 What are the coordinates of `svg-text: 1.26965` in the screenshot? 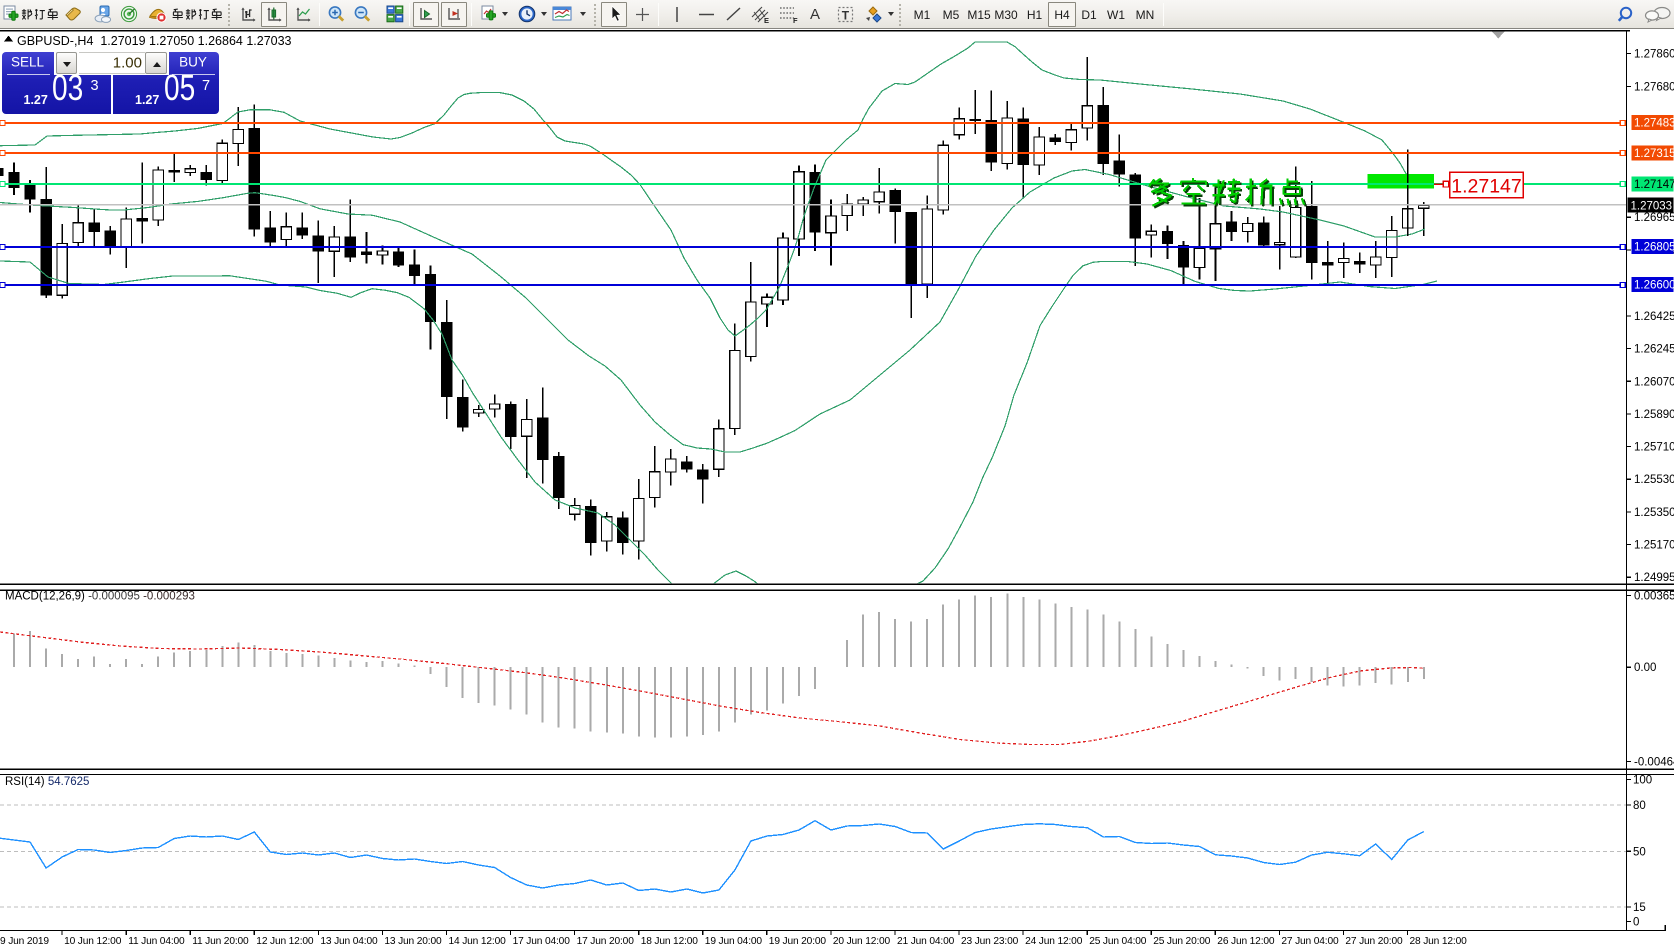 It's located at (1654, 218).